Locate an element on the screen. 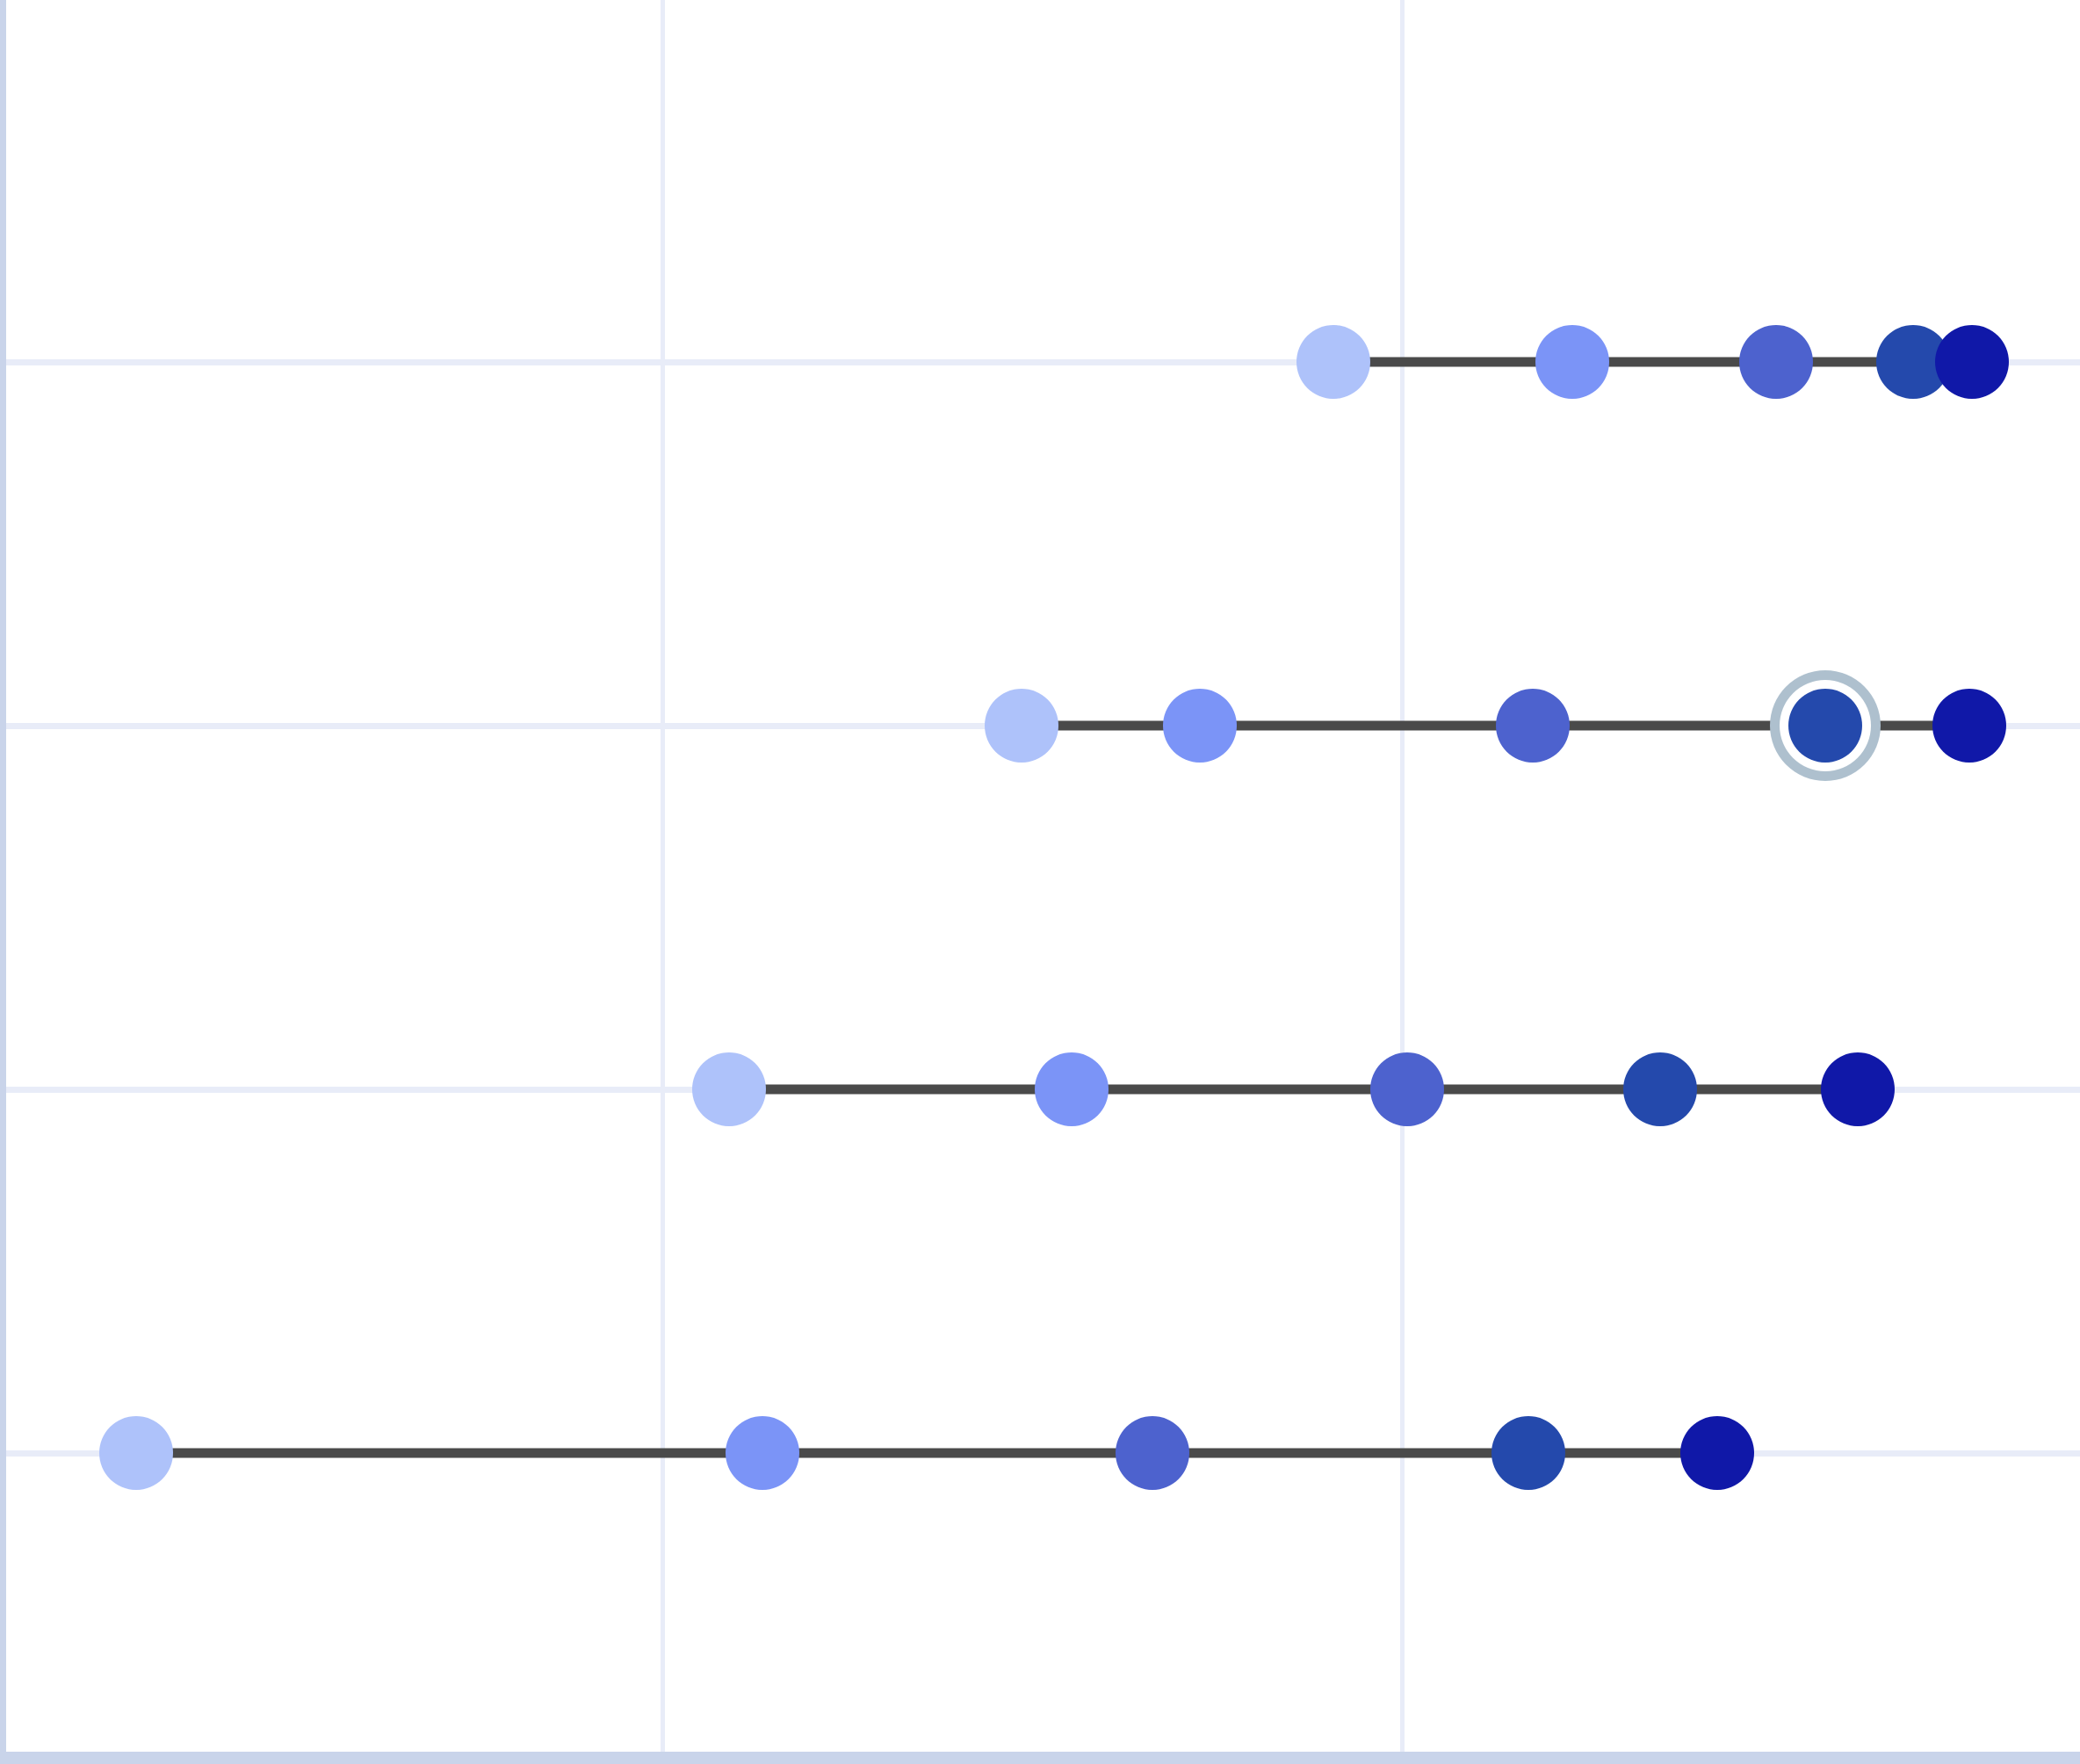 This screenshot has height=1764, width=2080. x-axis-line is located at coordinates (1040, 1758).